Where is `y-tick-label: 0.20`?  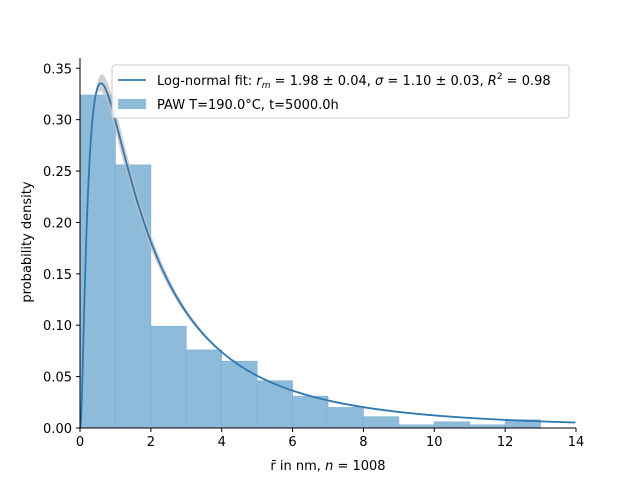 y-tick-label: 0.20 is located at coordinates (57, 223).